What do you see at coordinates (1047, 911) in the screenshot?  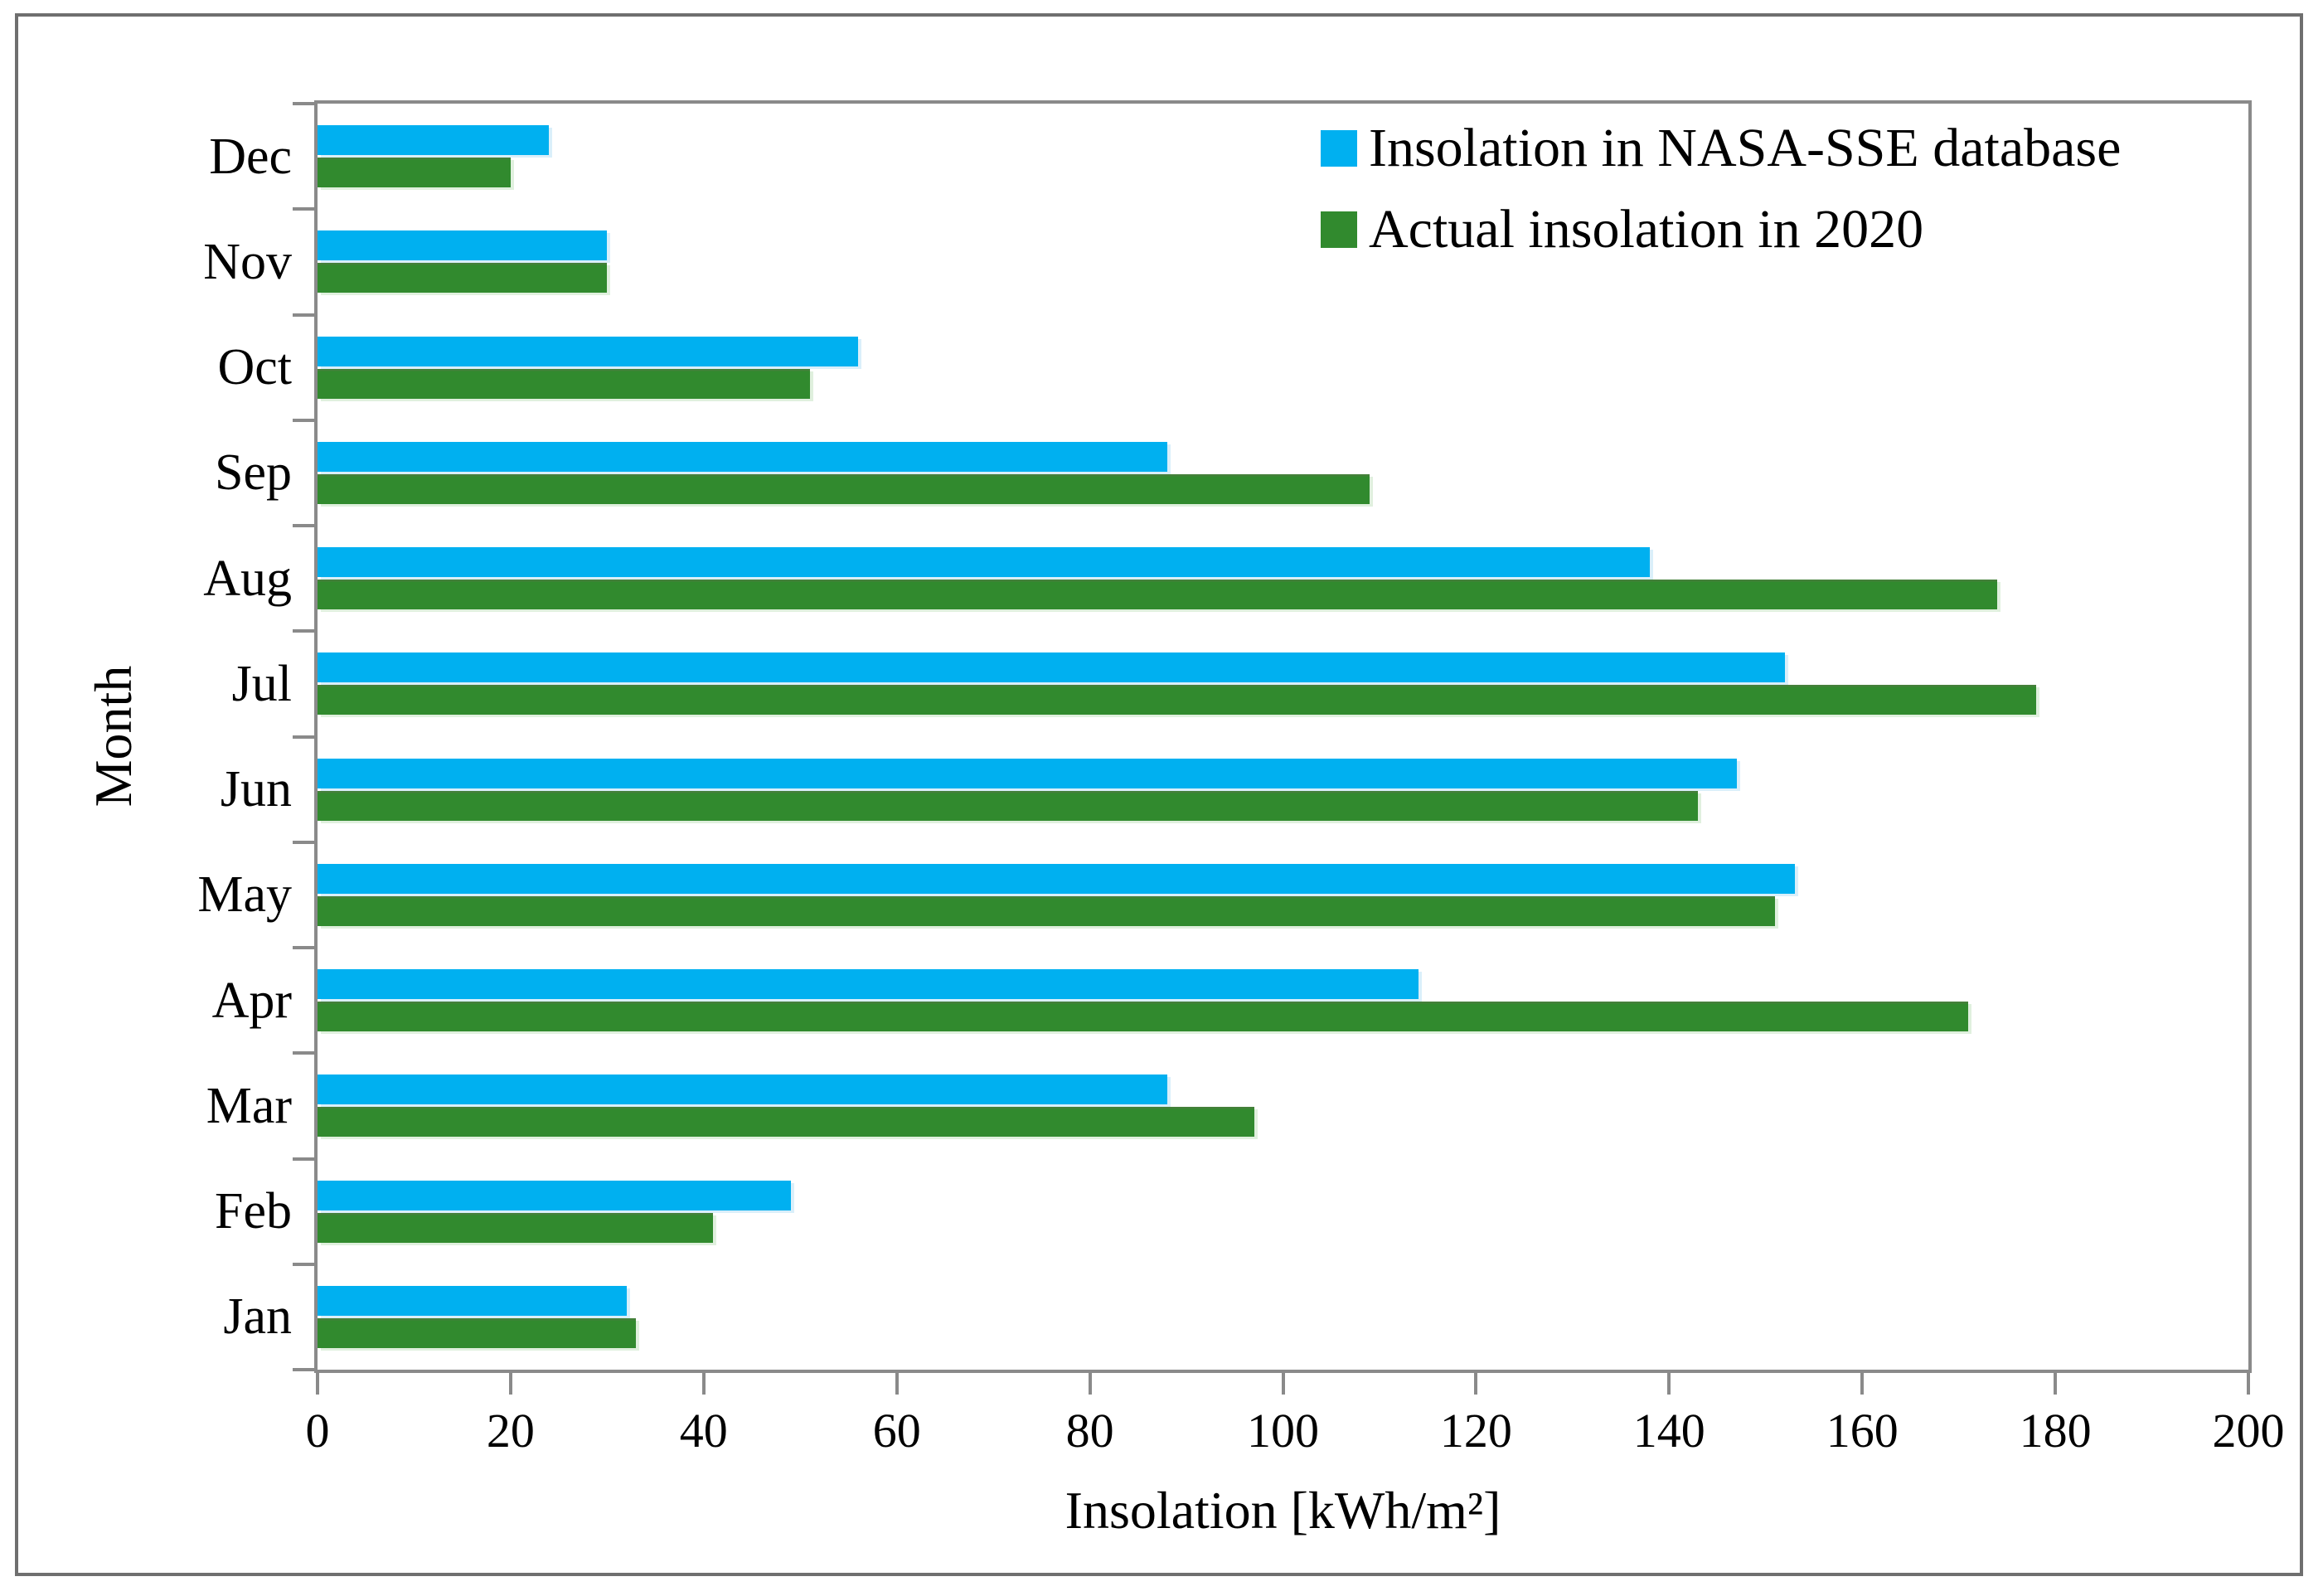 I see `bar-actual-2020-may` at bounding box center [1047, 911].